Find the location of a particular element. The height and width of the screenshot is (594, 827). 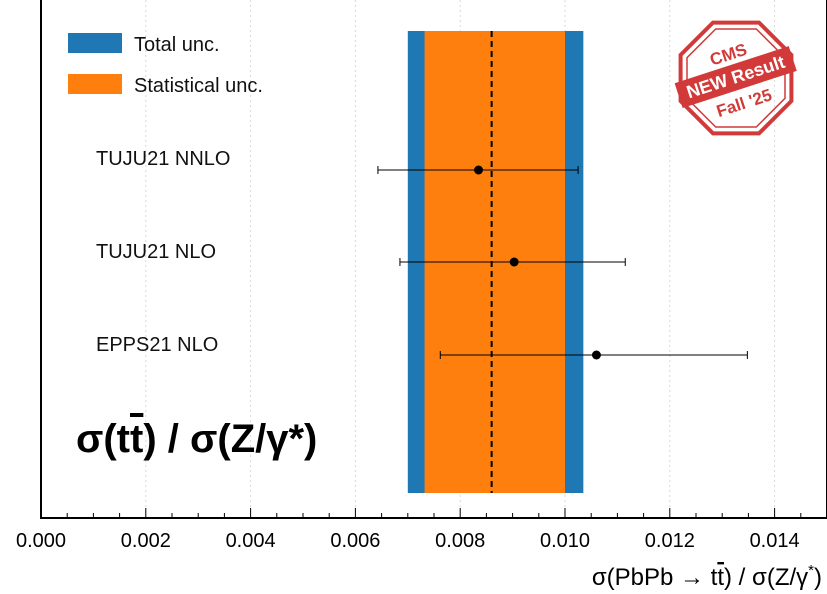

cms-new-result-stamp: CMS NEW Result Fall '25 is located at coordinates (735, 78).